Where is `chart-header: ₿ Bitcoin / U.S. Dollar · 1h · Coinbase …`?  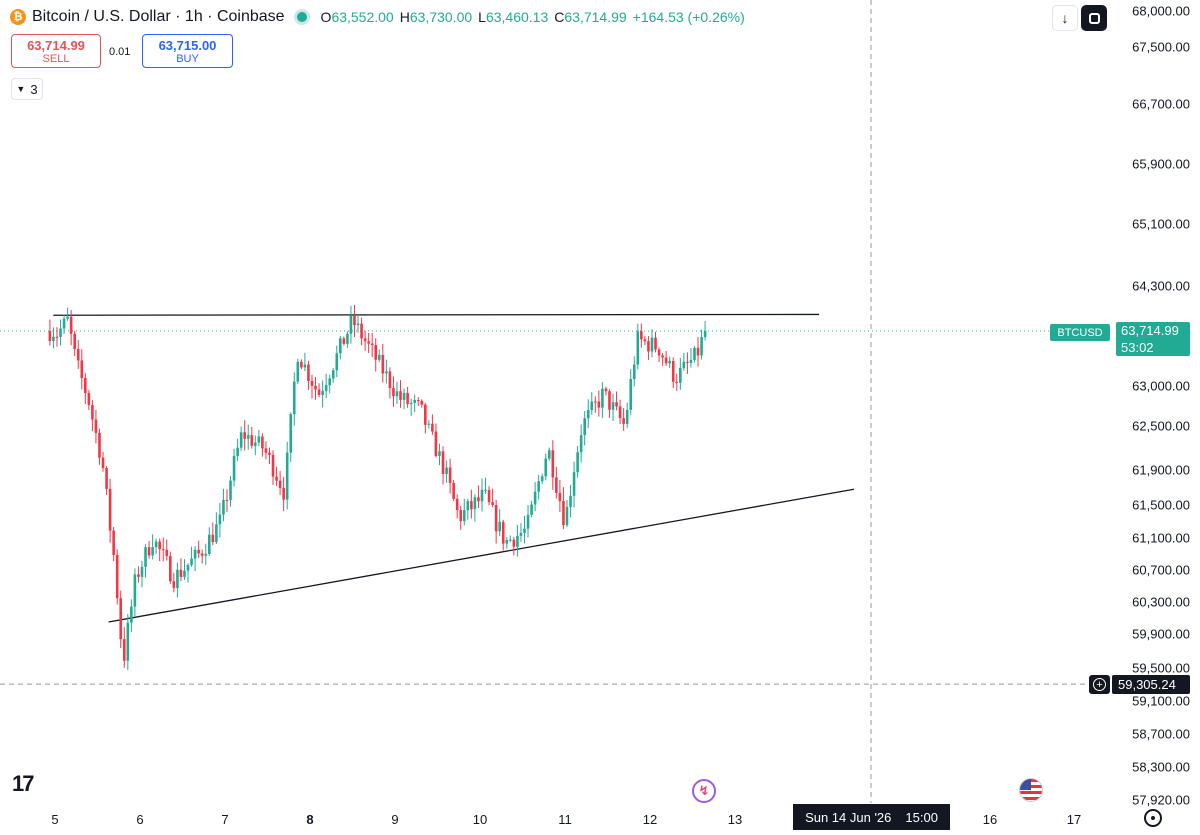 chart-header: ₿ Bitcoin / U.S. Dollar · 1h · Coinbase … is located at coordinates (377, 17).